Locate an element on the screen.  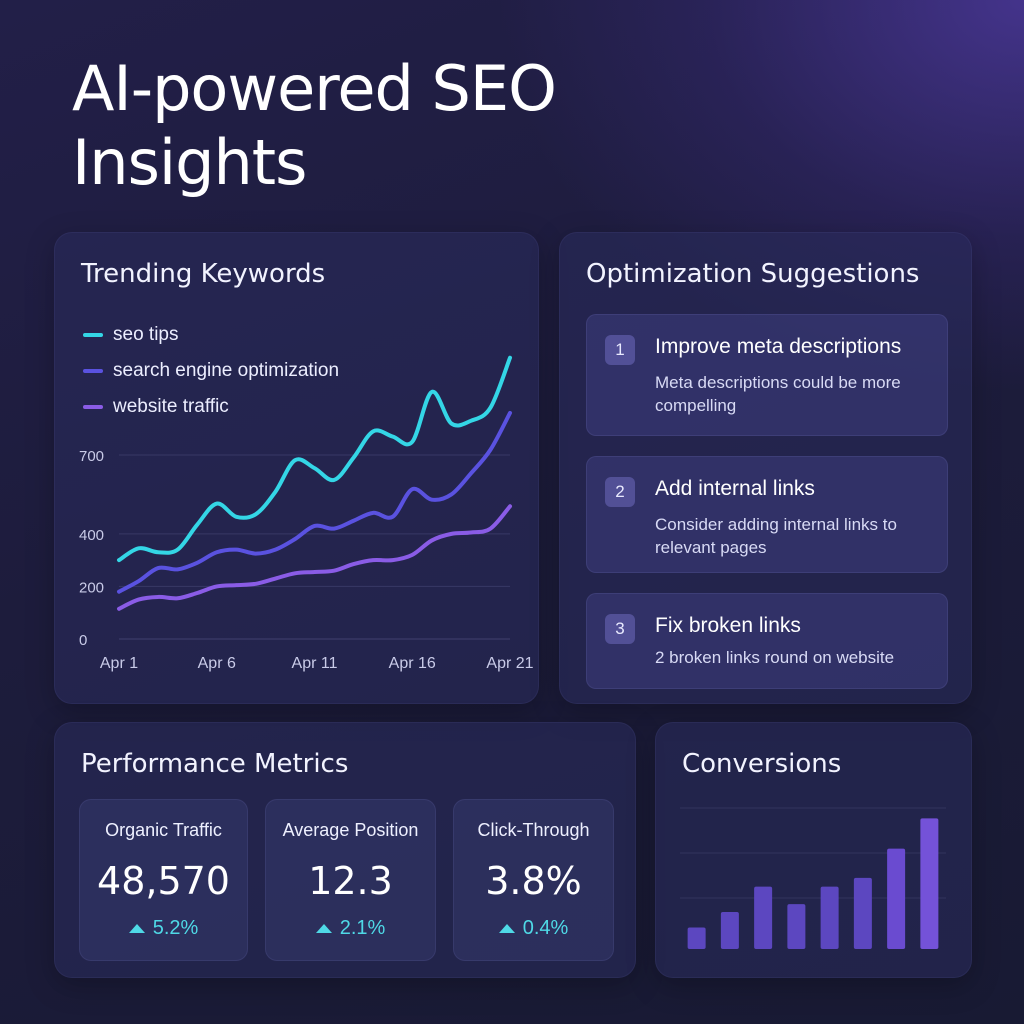
suggestion-number-badge: 1 is located at coordinates (620, 350).